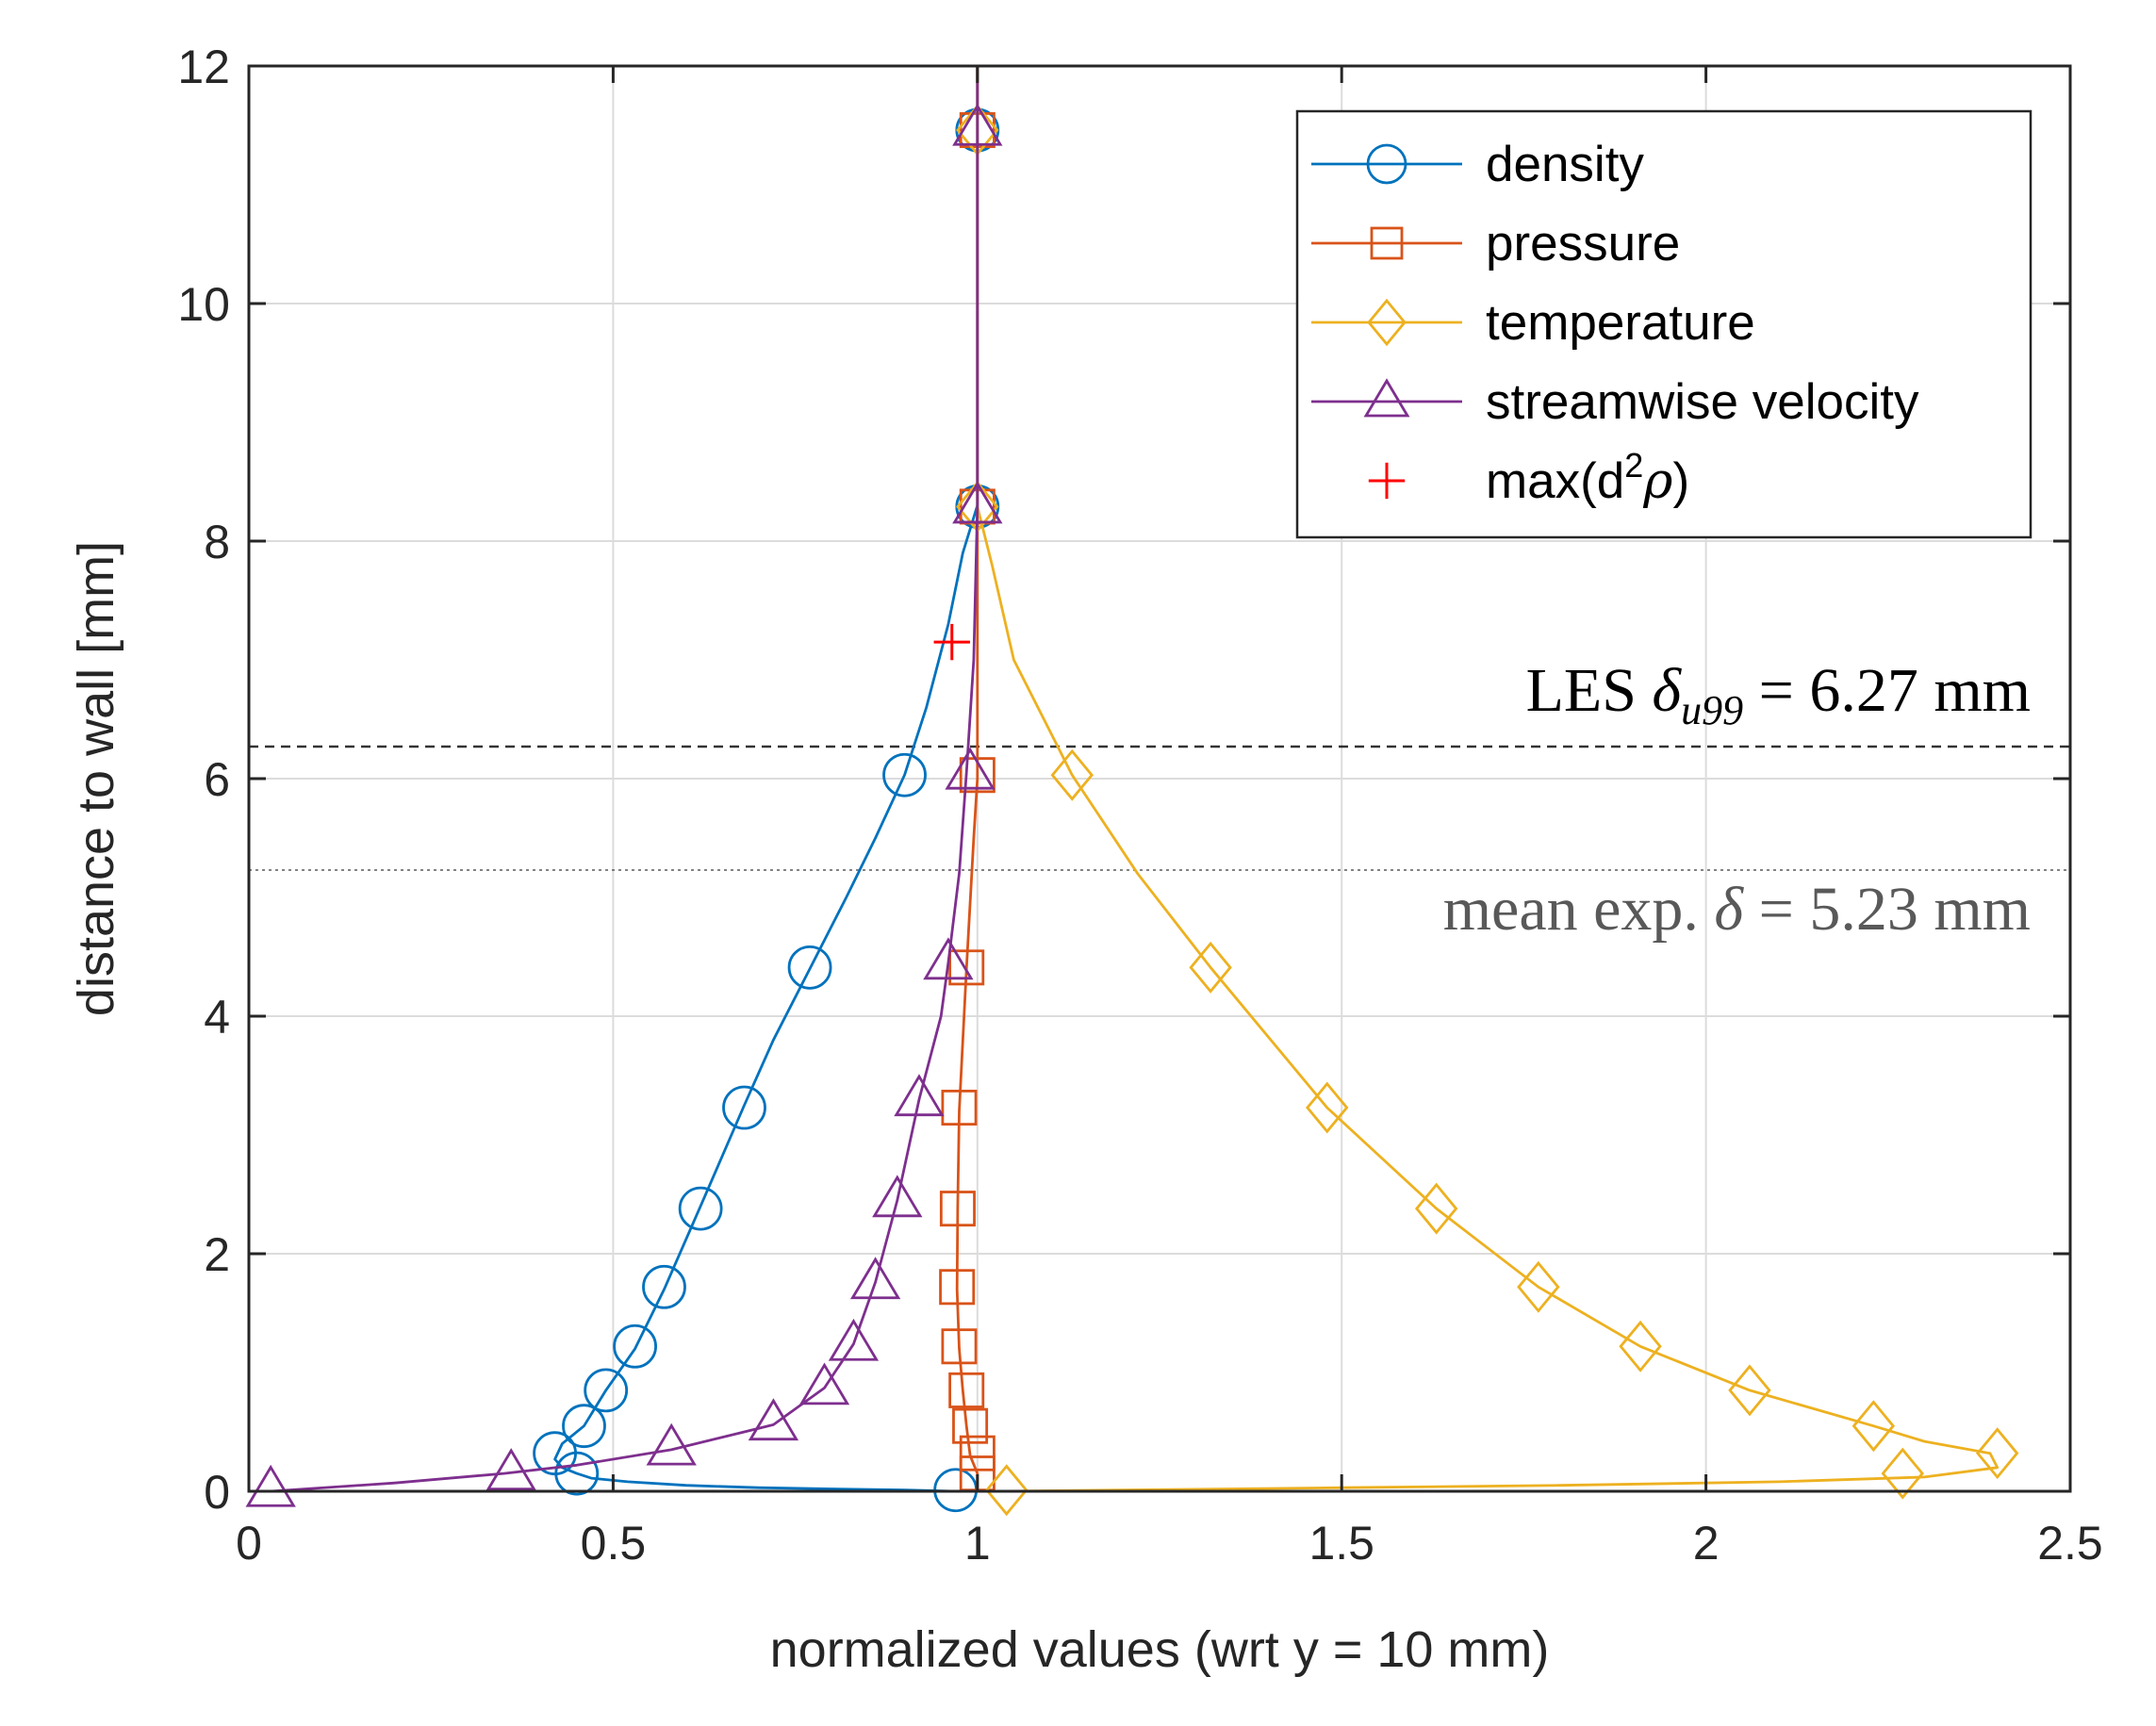 Image resolution: width=2156 pixels, height=1726 pixels. What do you see at coordinates (1620, 323) in the screenshot?
I see `legend-label-temperature: temperature` at bounding box center [1620, 323].